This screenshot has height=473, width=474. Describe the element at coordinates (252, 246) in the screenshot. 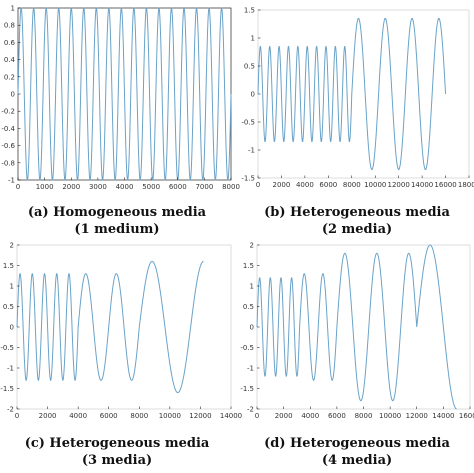

I see `y-tick-label-d: 2` at that location.